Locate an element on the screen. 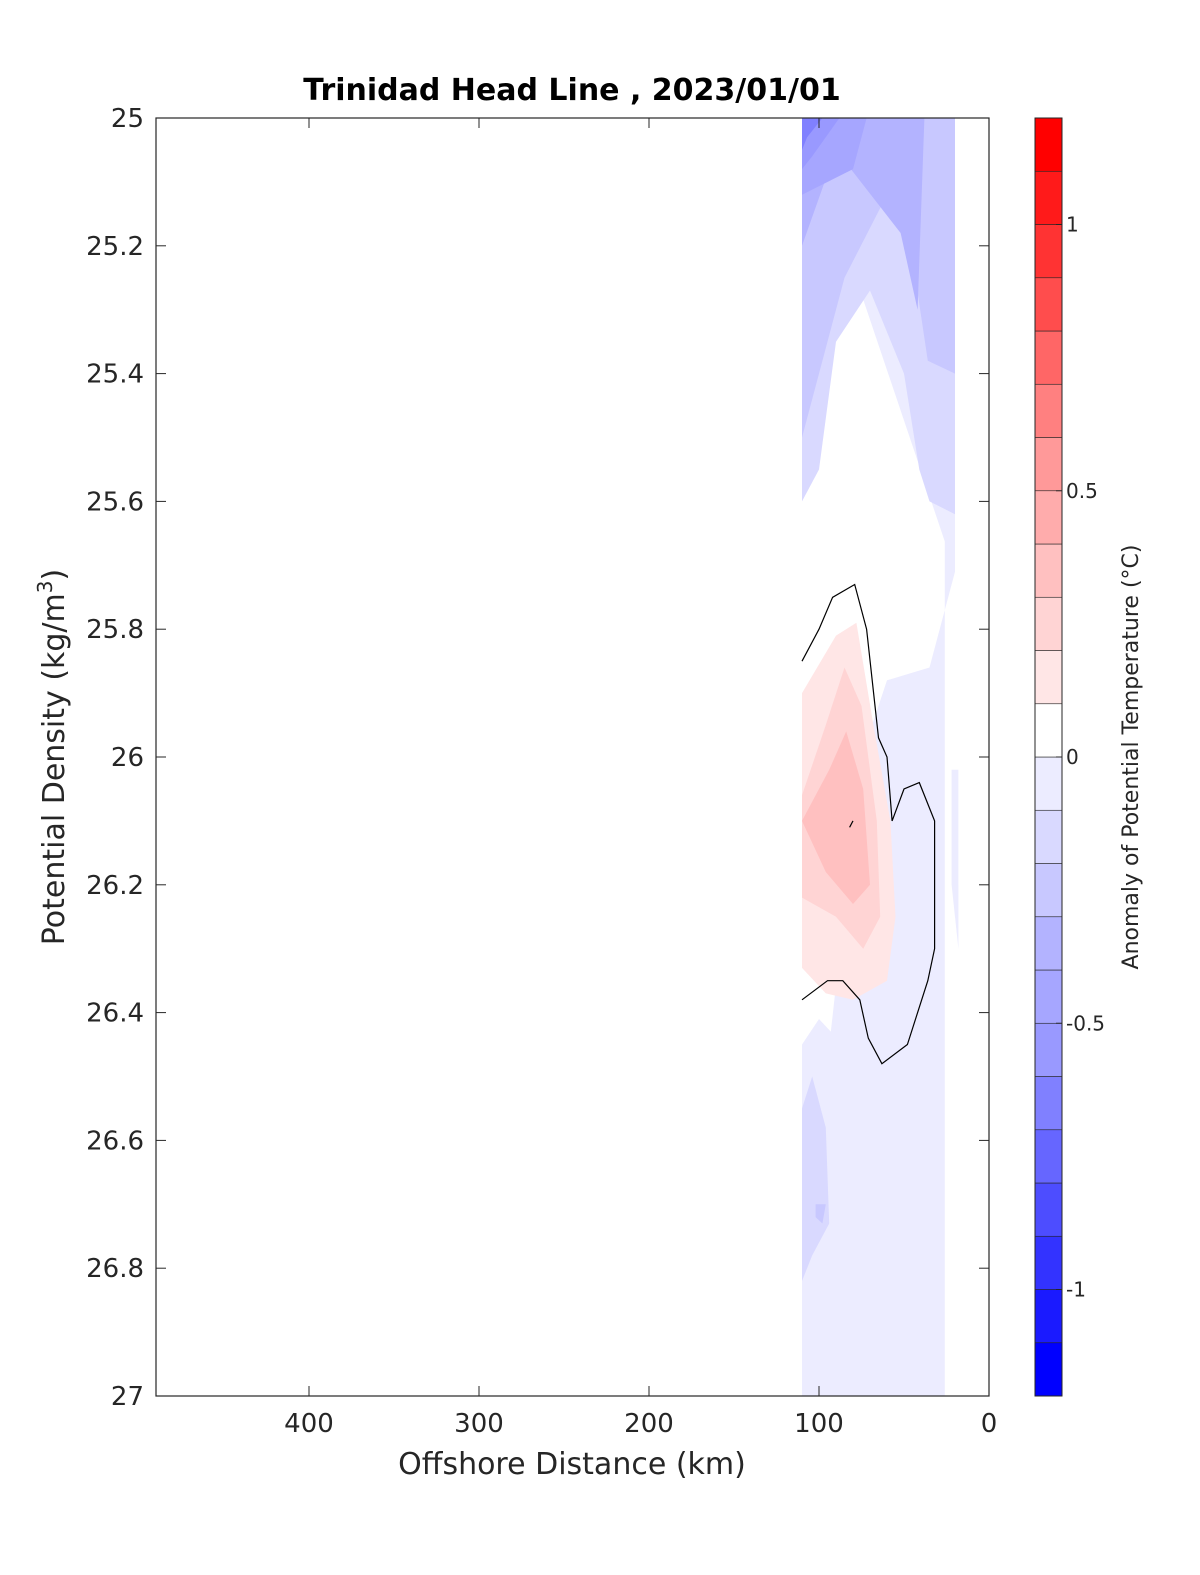 This screenshot has width=1200, height=1575. x-tick-label: 0 is located at coordinates (989, 1424).